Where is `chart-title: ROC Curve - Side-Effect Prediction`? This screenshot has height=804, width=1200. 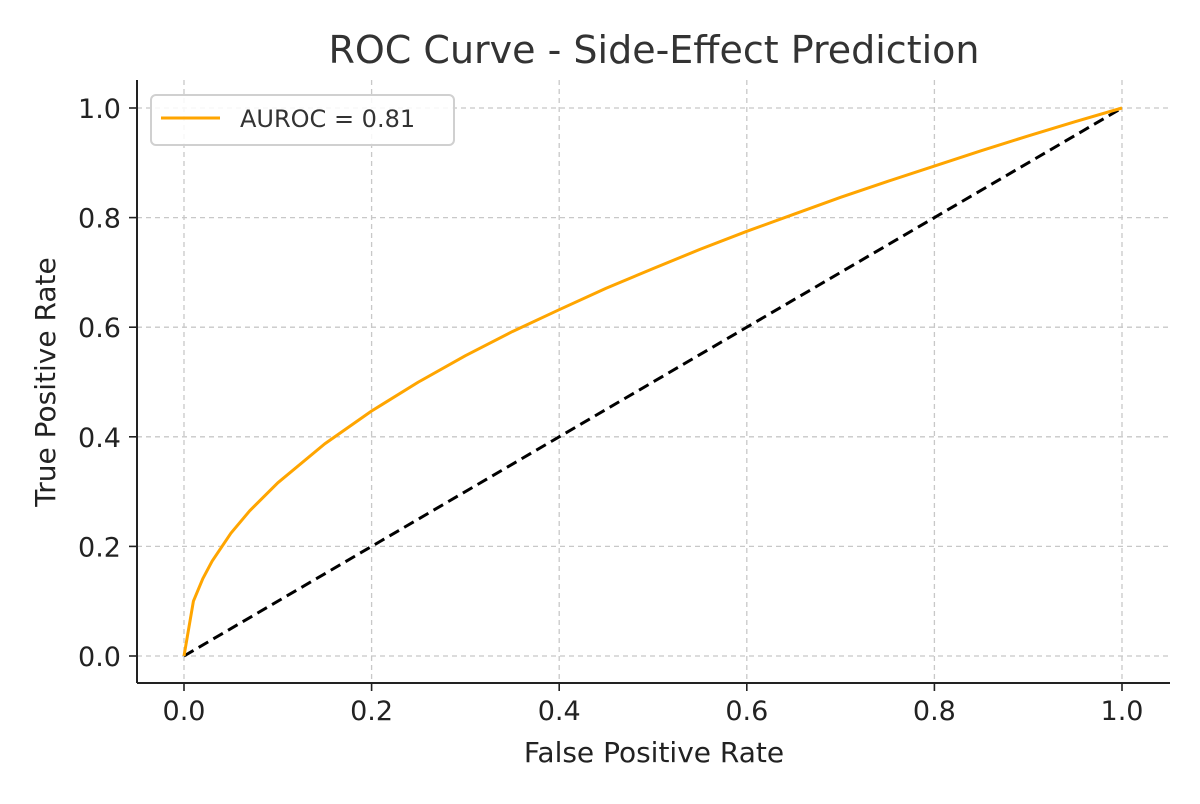 chart-title: ROC Curve - Side-Effect Prediction is located at coordinates (653, 50).